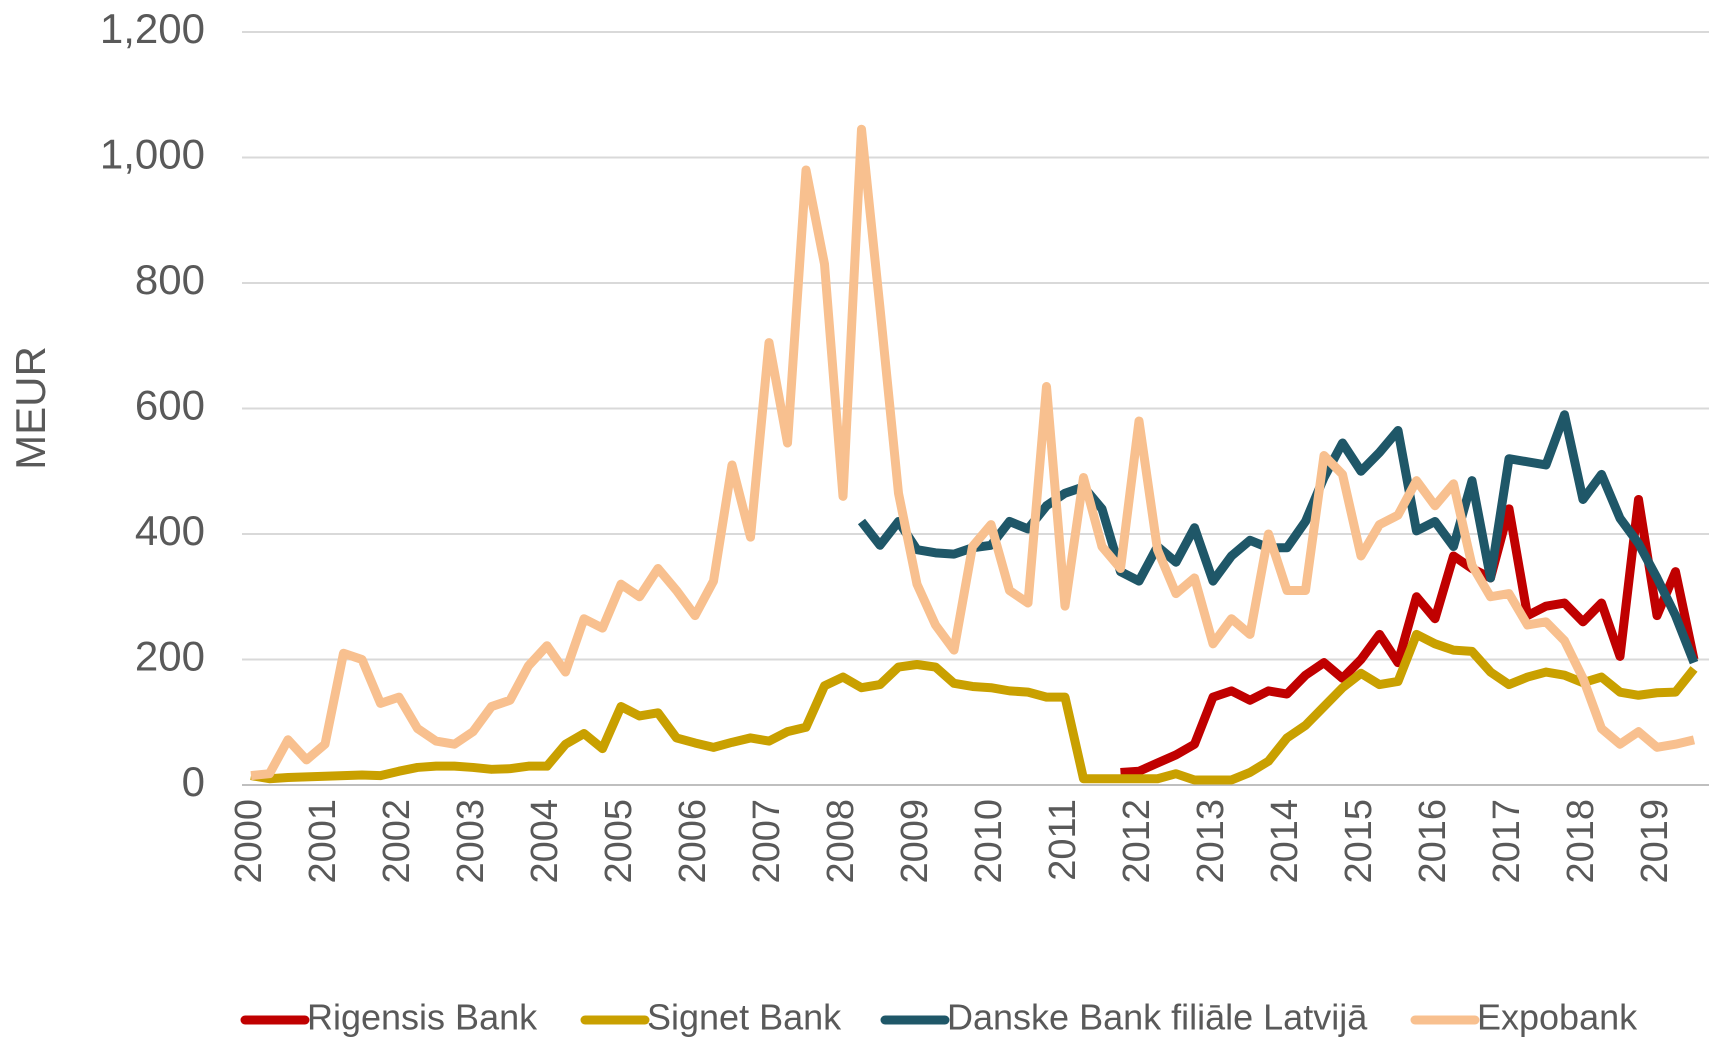 This screenshot has width=1709, height=1040. What do you see at coordinates (1359, 841) in the screenshot?
I see `x-tick-label: 2015` at bounding box center [1359, 841].